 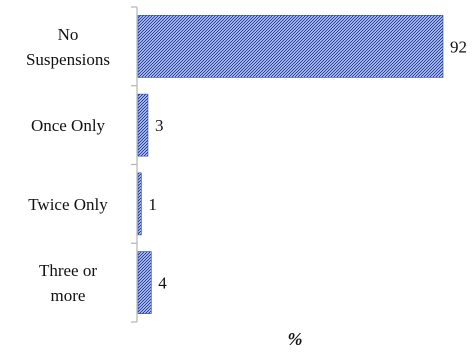 I want to click on data-label: 1, so click(x=152, y=204).